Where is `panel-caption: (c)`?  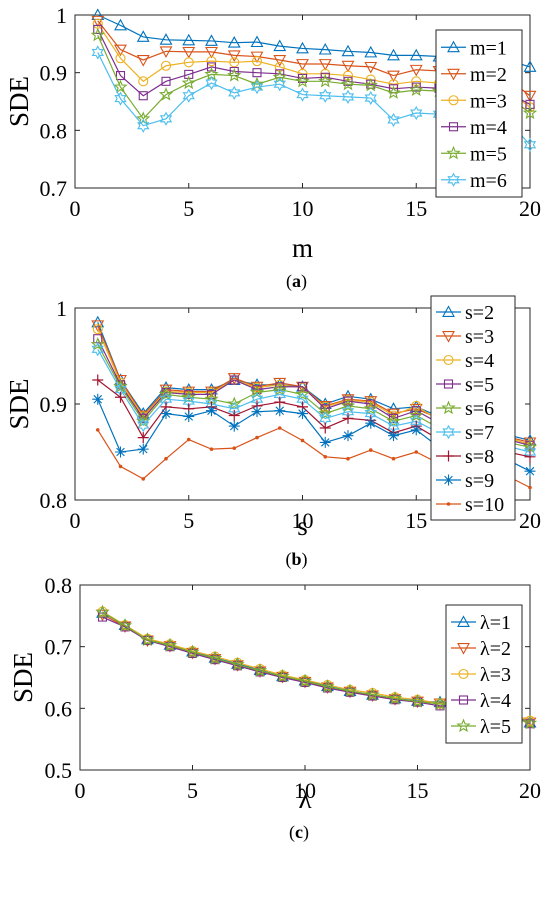
panel-caption: (c) is located at coordinates (299, 832).